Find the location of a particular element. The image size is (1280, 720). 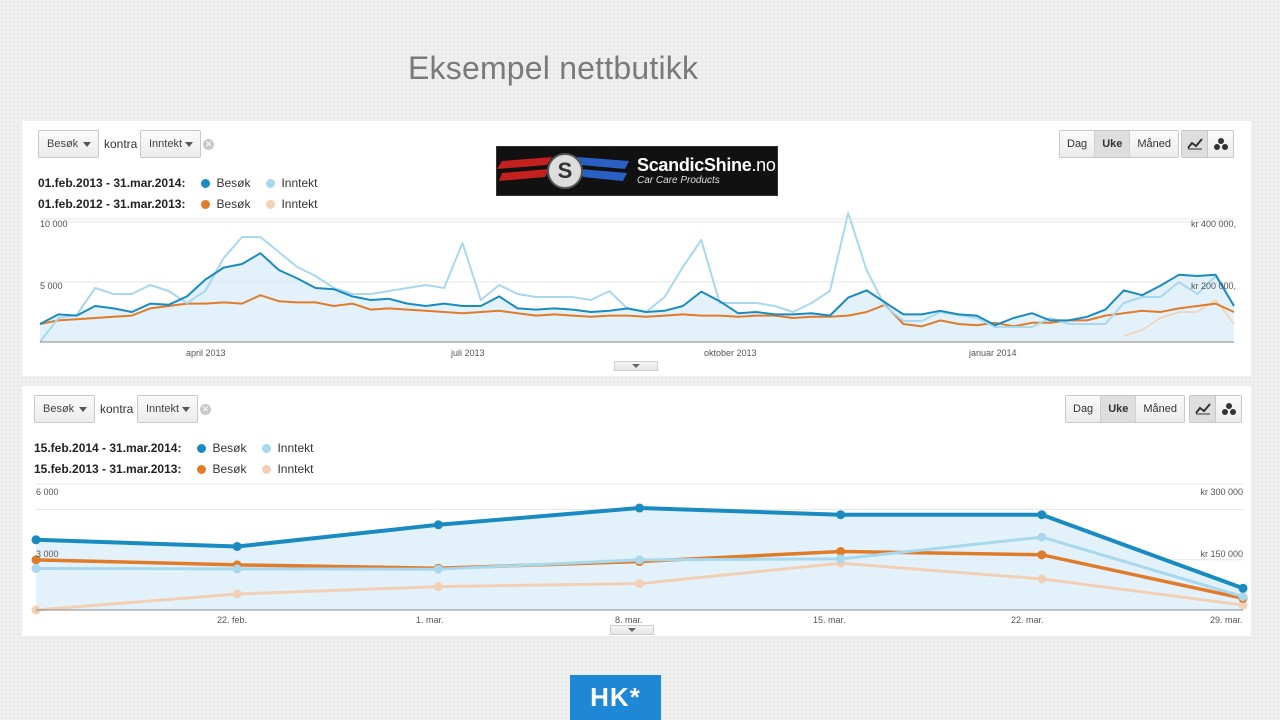

legend-date-range: 15.feb.2013 - 31.mar.2013: is located at coordinates (108, 469).